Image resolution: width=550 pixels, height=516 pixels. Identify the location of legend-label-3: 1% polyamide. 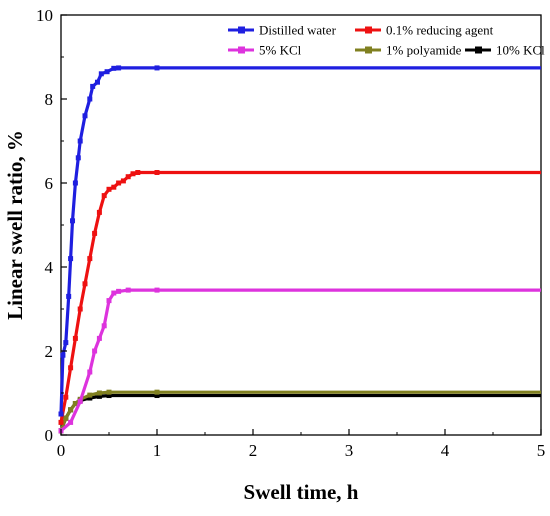
(424, 50).